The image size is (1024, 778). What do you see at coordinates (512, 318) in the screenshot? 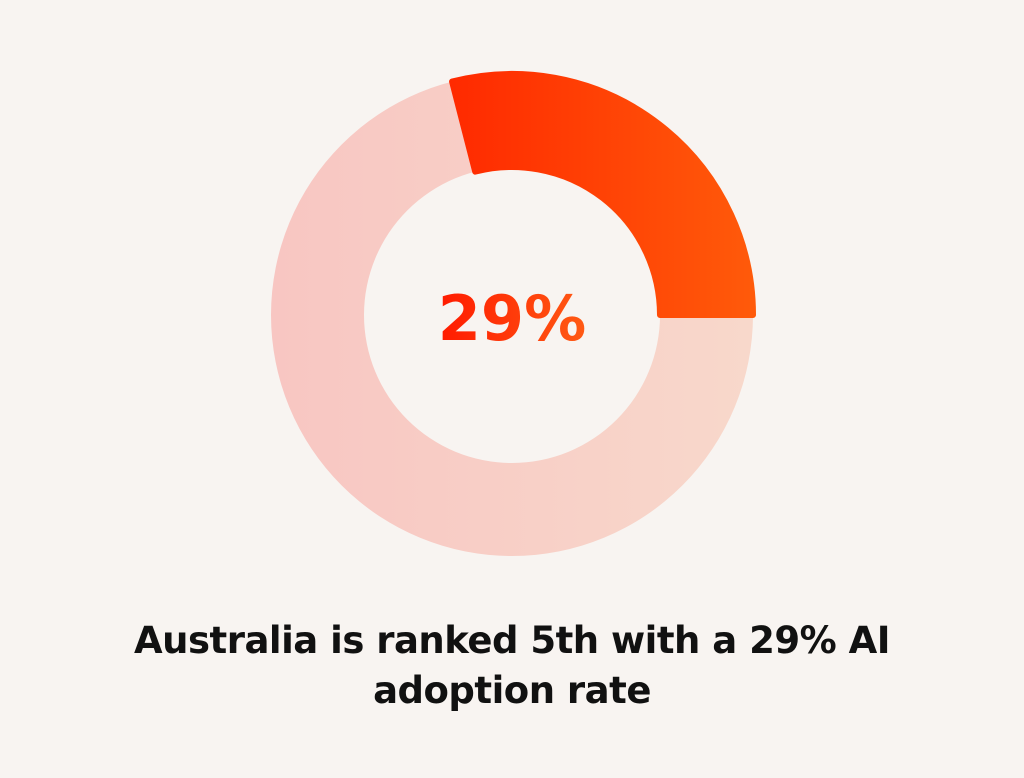
I see `donut-center-value: 29%` at bounding box center [512, 318].